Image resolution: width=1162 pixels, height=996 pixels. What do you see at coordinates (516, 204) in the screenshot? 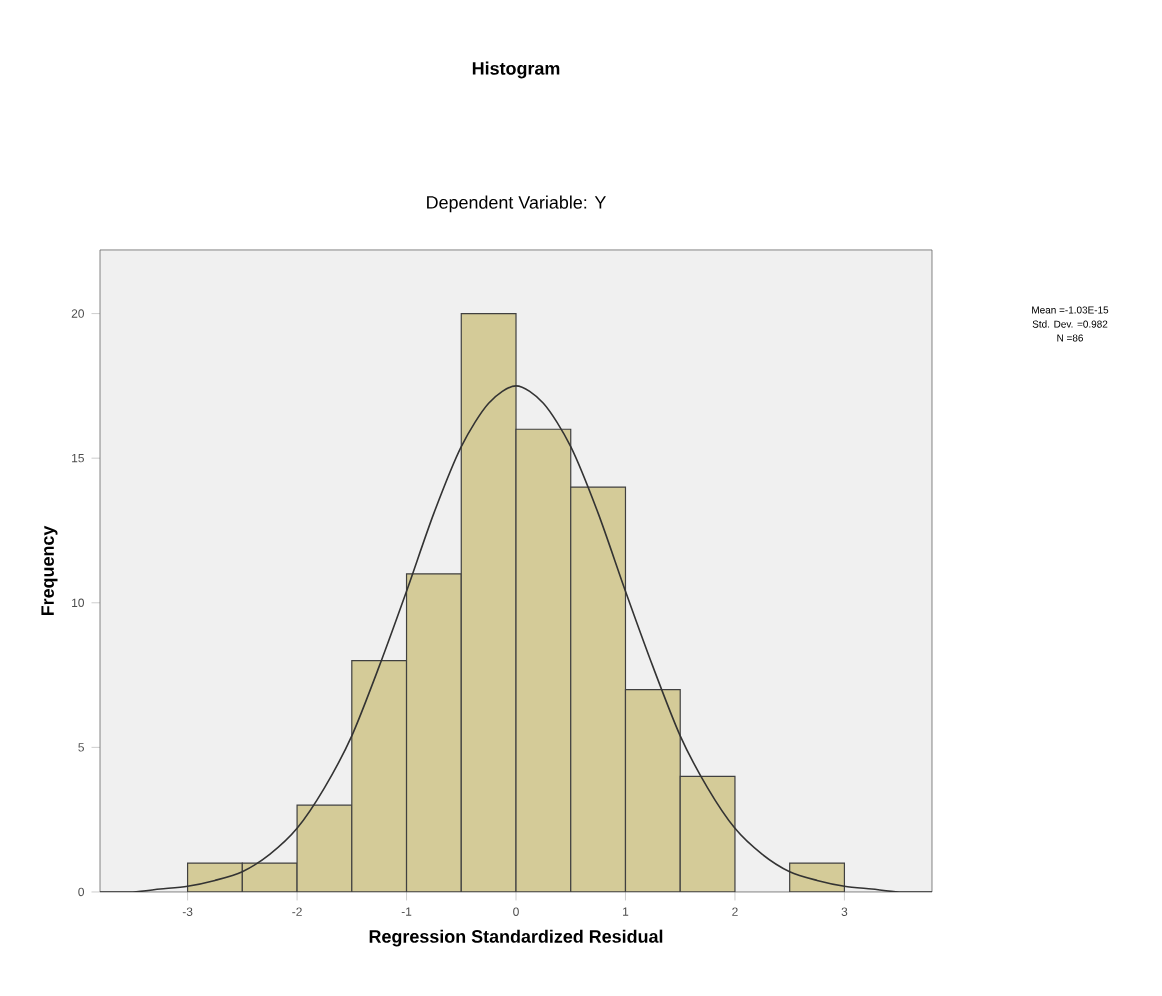
I see `chart-subtitle: Dependent Variable: Y` at bounding box center [516, 204].